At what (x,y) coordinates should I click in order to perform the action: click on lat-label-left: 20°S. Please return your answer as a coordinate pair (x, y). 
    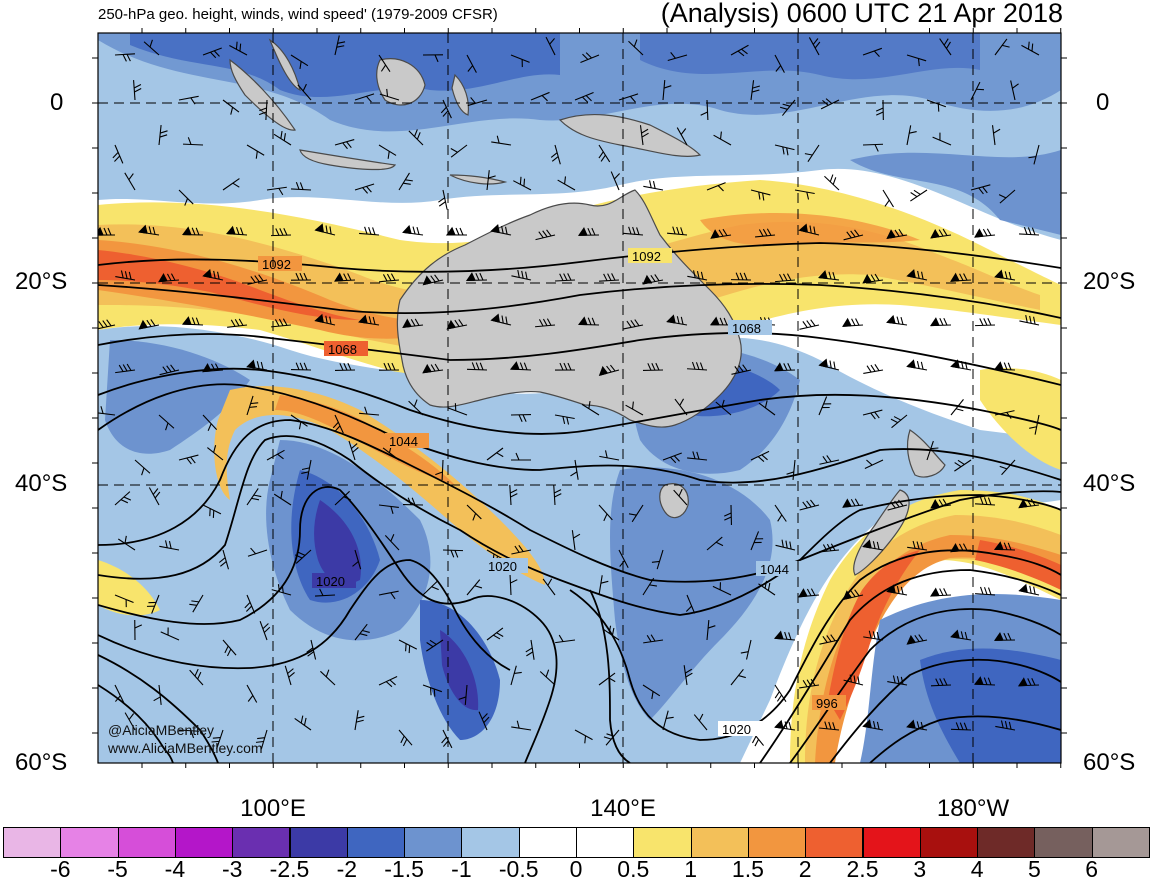
    Looking at the image, I should click on (41, 281).